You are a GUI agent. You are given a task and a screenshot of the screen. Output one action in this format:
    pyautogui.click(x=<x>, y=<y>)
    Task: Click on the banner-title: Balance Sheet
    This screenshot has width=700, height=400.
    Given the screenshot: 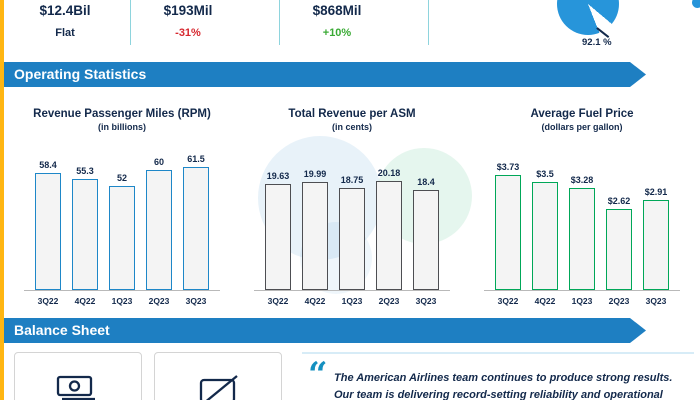 What is the action you would take?
    pyautogui.click(x=62, y=330)
    